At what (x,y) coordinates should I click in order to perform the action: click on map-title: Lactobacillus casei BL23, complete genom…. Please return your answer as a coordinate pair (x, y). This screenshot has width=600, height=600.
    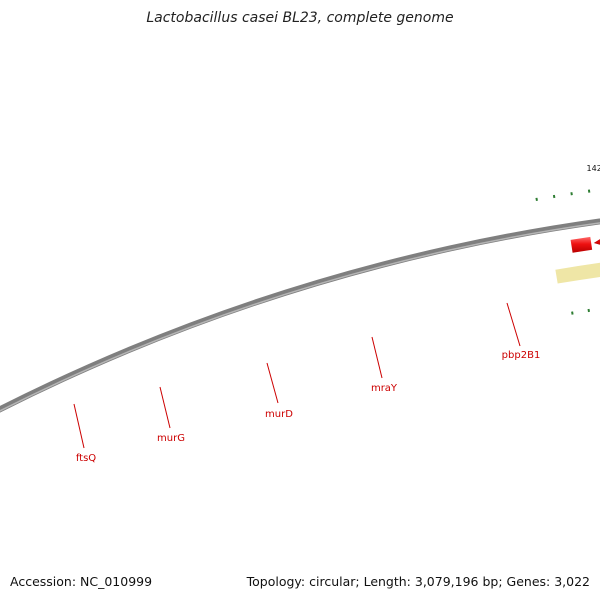
    Looking at the image, I should click on (300, 18).